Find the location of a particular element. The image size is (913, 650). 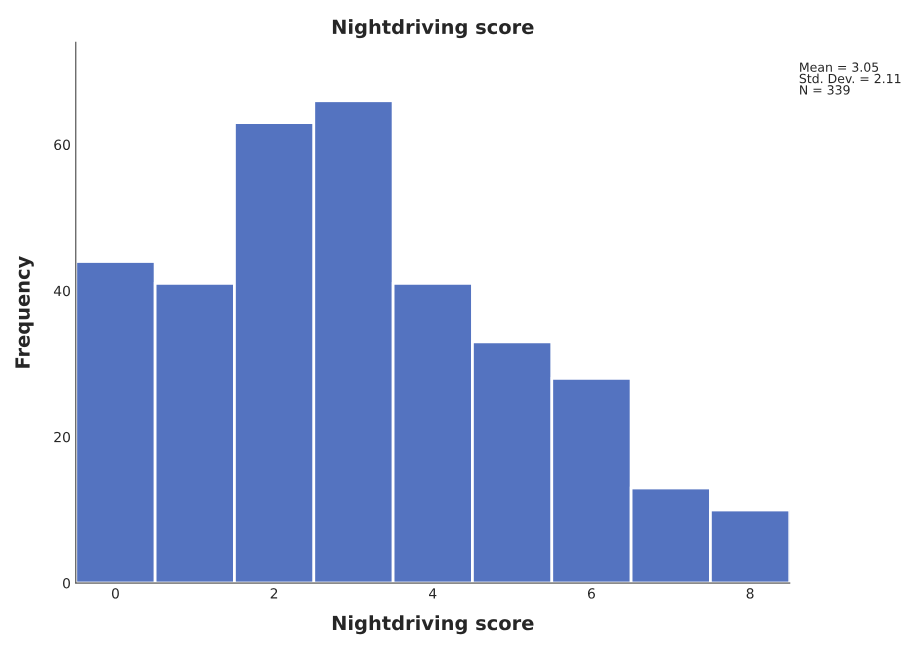

y-tick-label: 0 is located at coordinates (66, 583).